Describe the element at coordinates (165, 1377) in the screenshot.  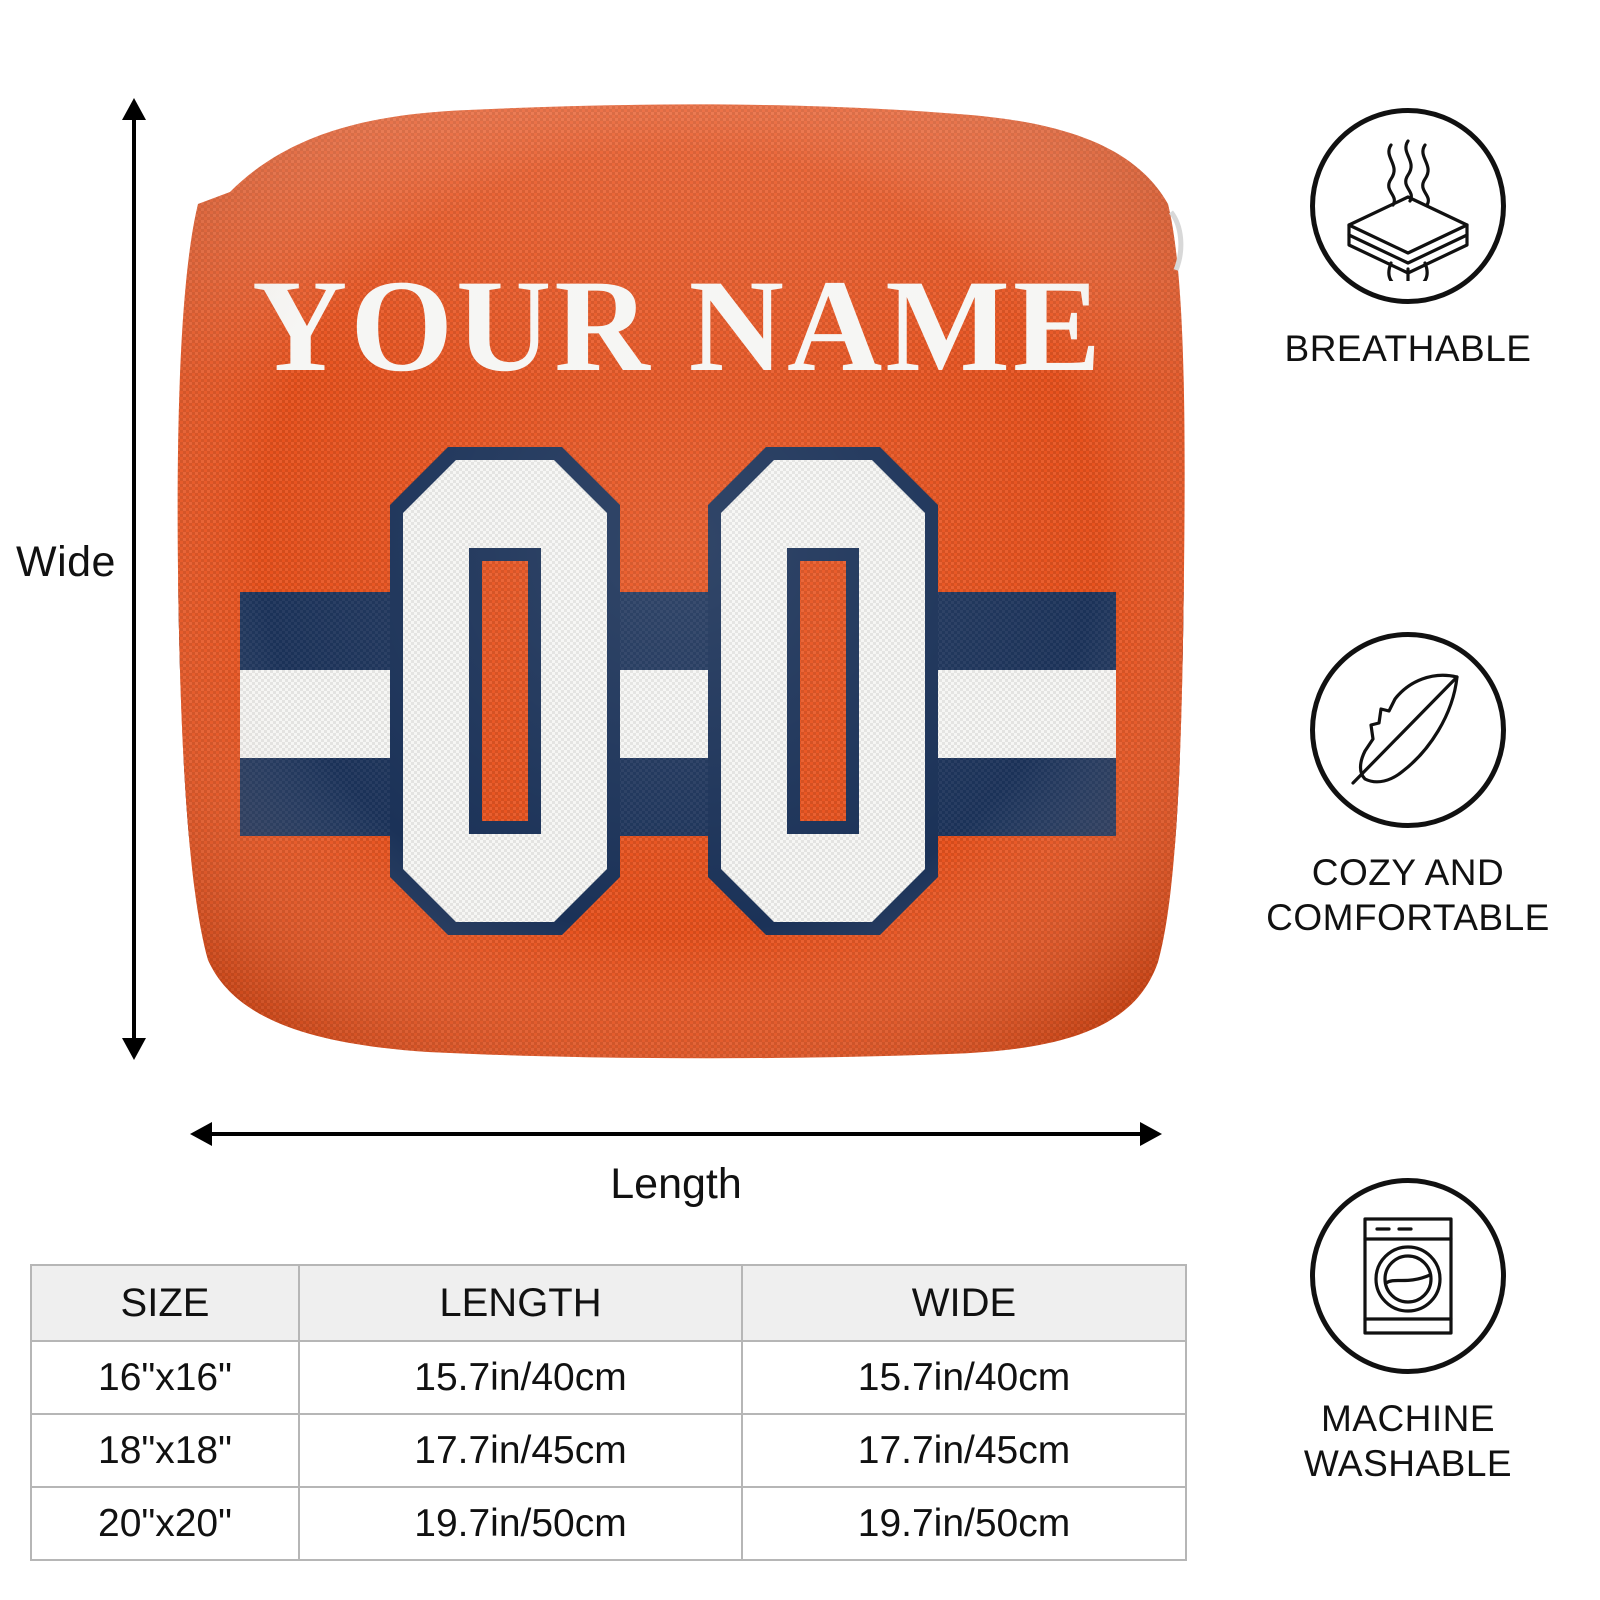
I see `cell-size: 16"x16"` at that location.